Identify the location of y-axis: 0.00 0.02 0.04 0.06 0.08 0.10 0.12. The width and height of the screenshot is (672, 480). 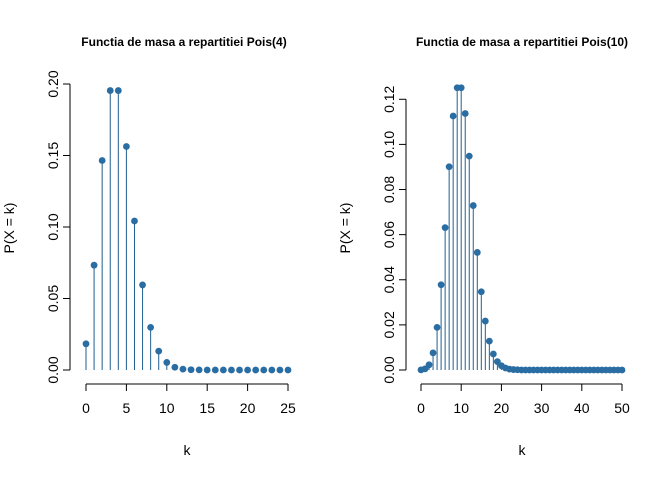
(394, 234).